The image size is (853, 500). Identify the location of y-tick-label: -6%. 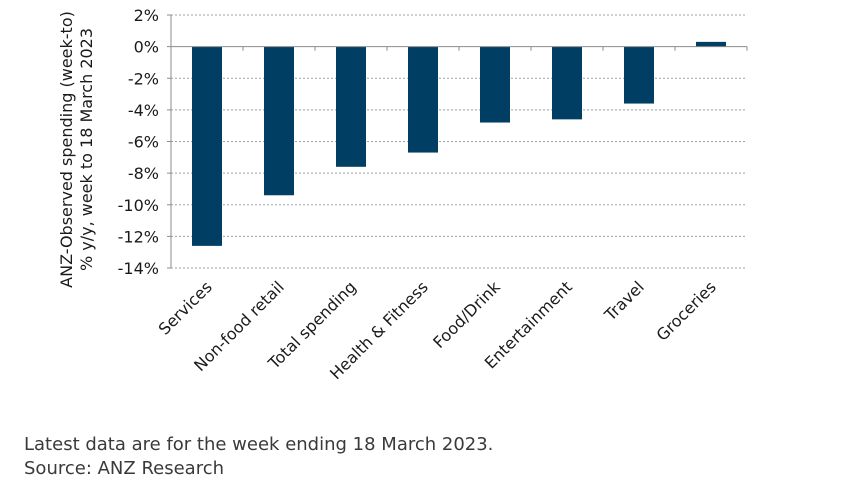
(143, 142).